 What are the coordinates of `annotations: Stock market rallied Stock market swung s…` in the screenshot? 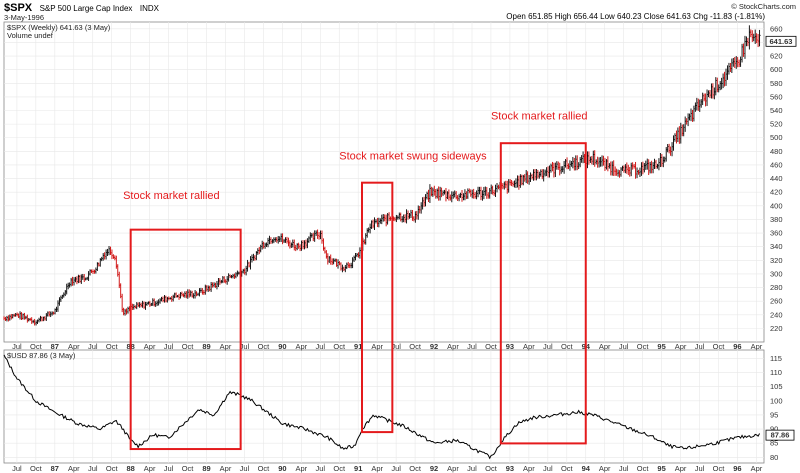 It's located at (355, 156).